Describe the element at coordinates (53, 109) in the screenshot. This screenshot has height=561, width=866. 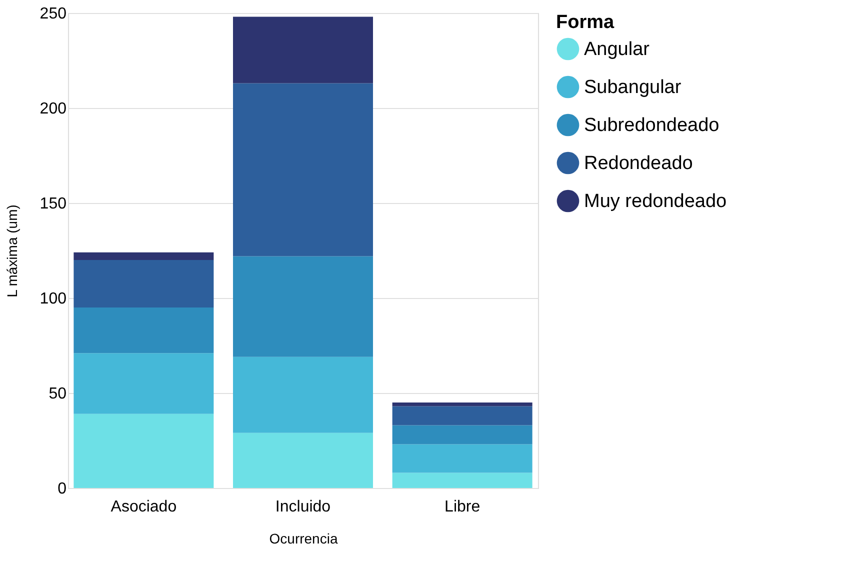
I see `y-tick-label: 200` at that location.